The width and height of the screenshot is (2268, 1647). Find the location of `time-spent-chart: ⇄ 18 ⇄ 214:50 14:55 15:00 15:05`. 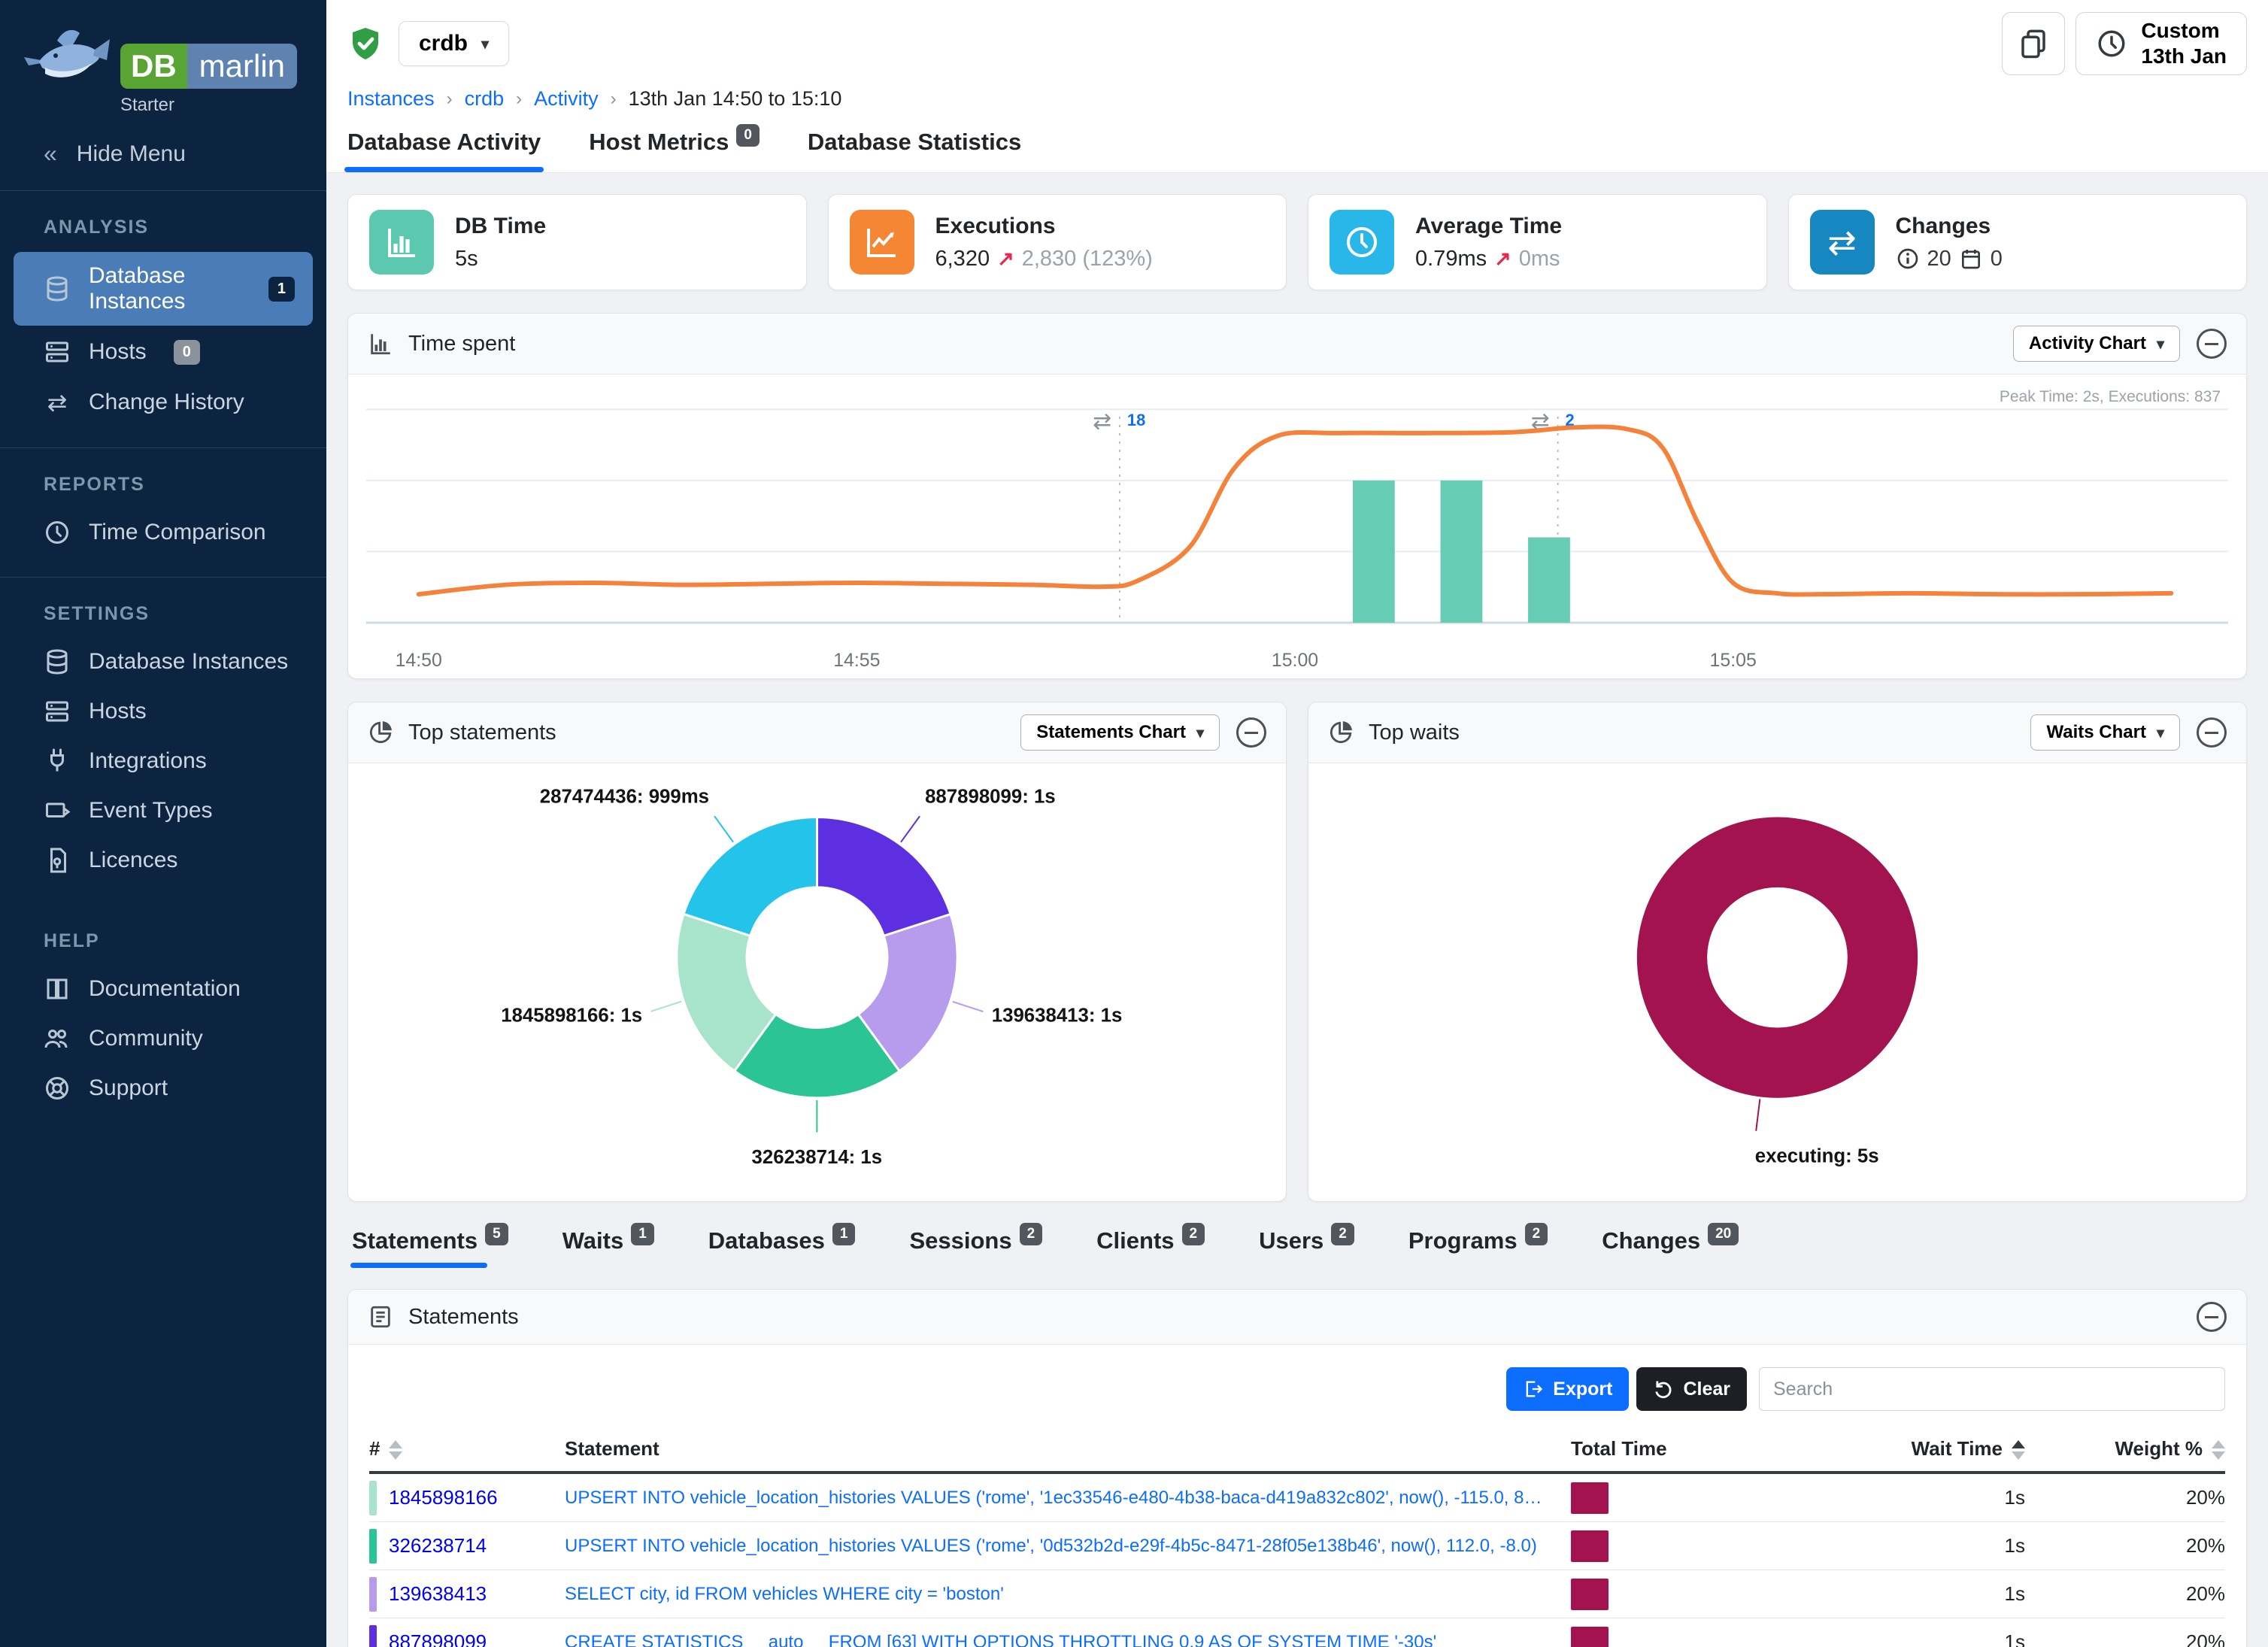

time-spent-chart: ⇄ 18 ⇄ 214:50 14:55 15:00 15:05 is located at coordinates (1297, 530).